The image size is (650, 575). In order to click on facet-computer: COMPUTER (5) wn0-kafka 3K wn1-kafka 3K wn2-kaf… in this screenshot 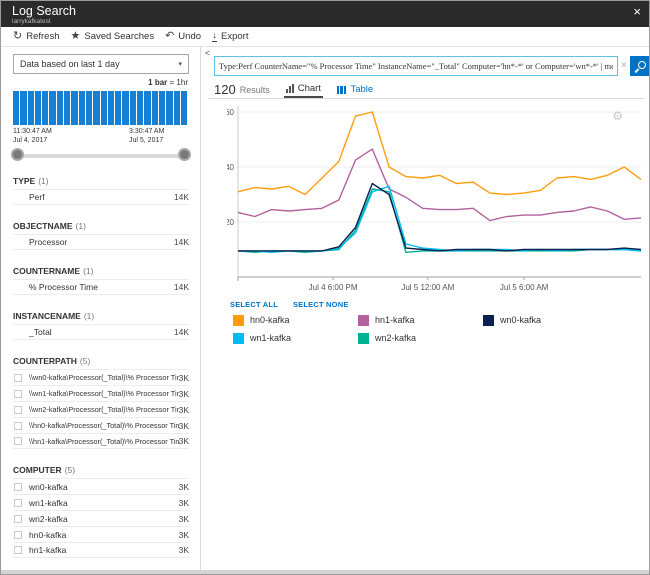, I will do `click(101, 510)`.